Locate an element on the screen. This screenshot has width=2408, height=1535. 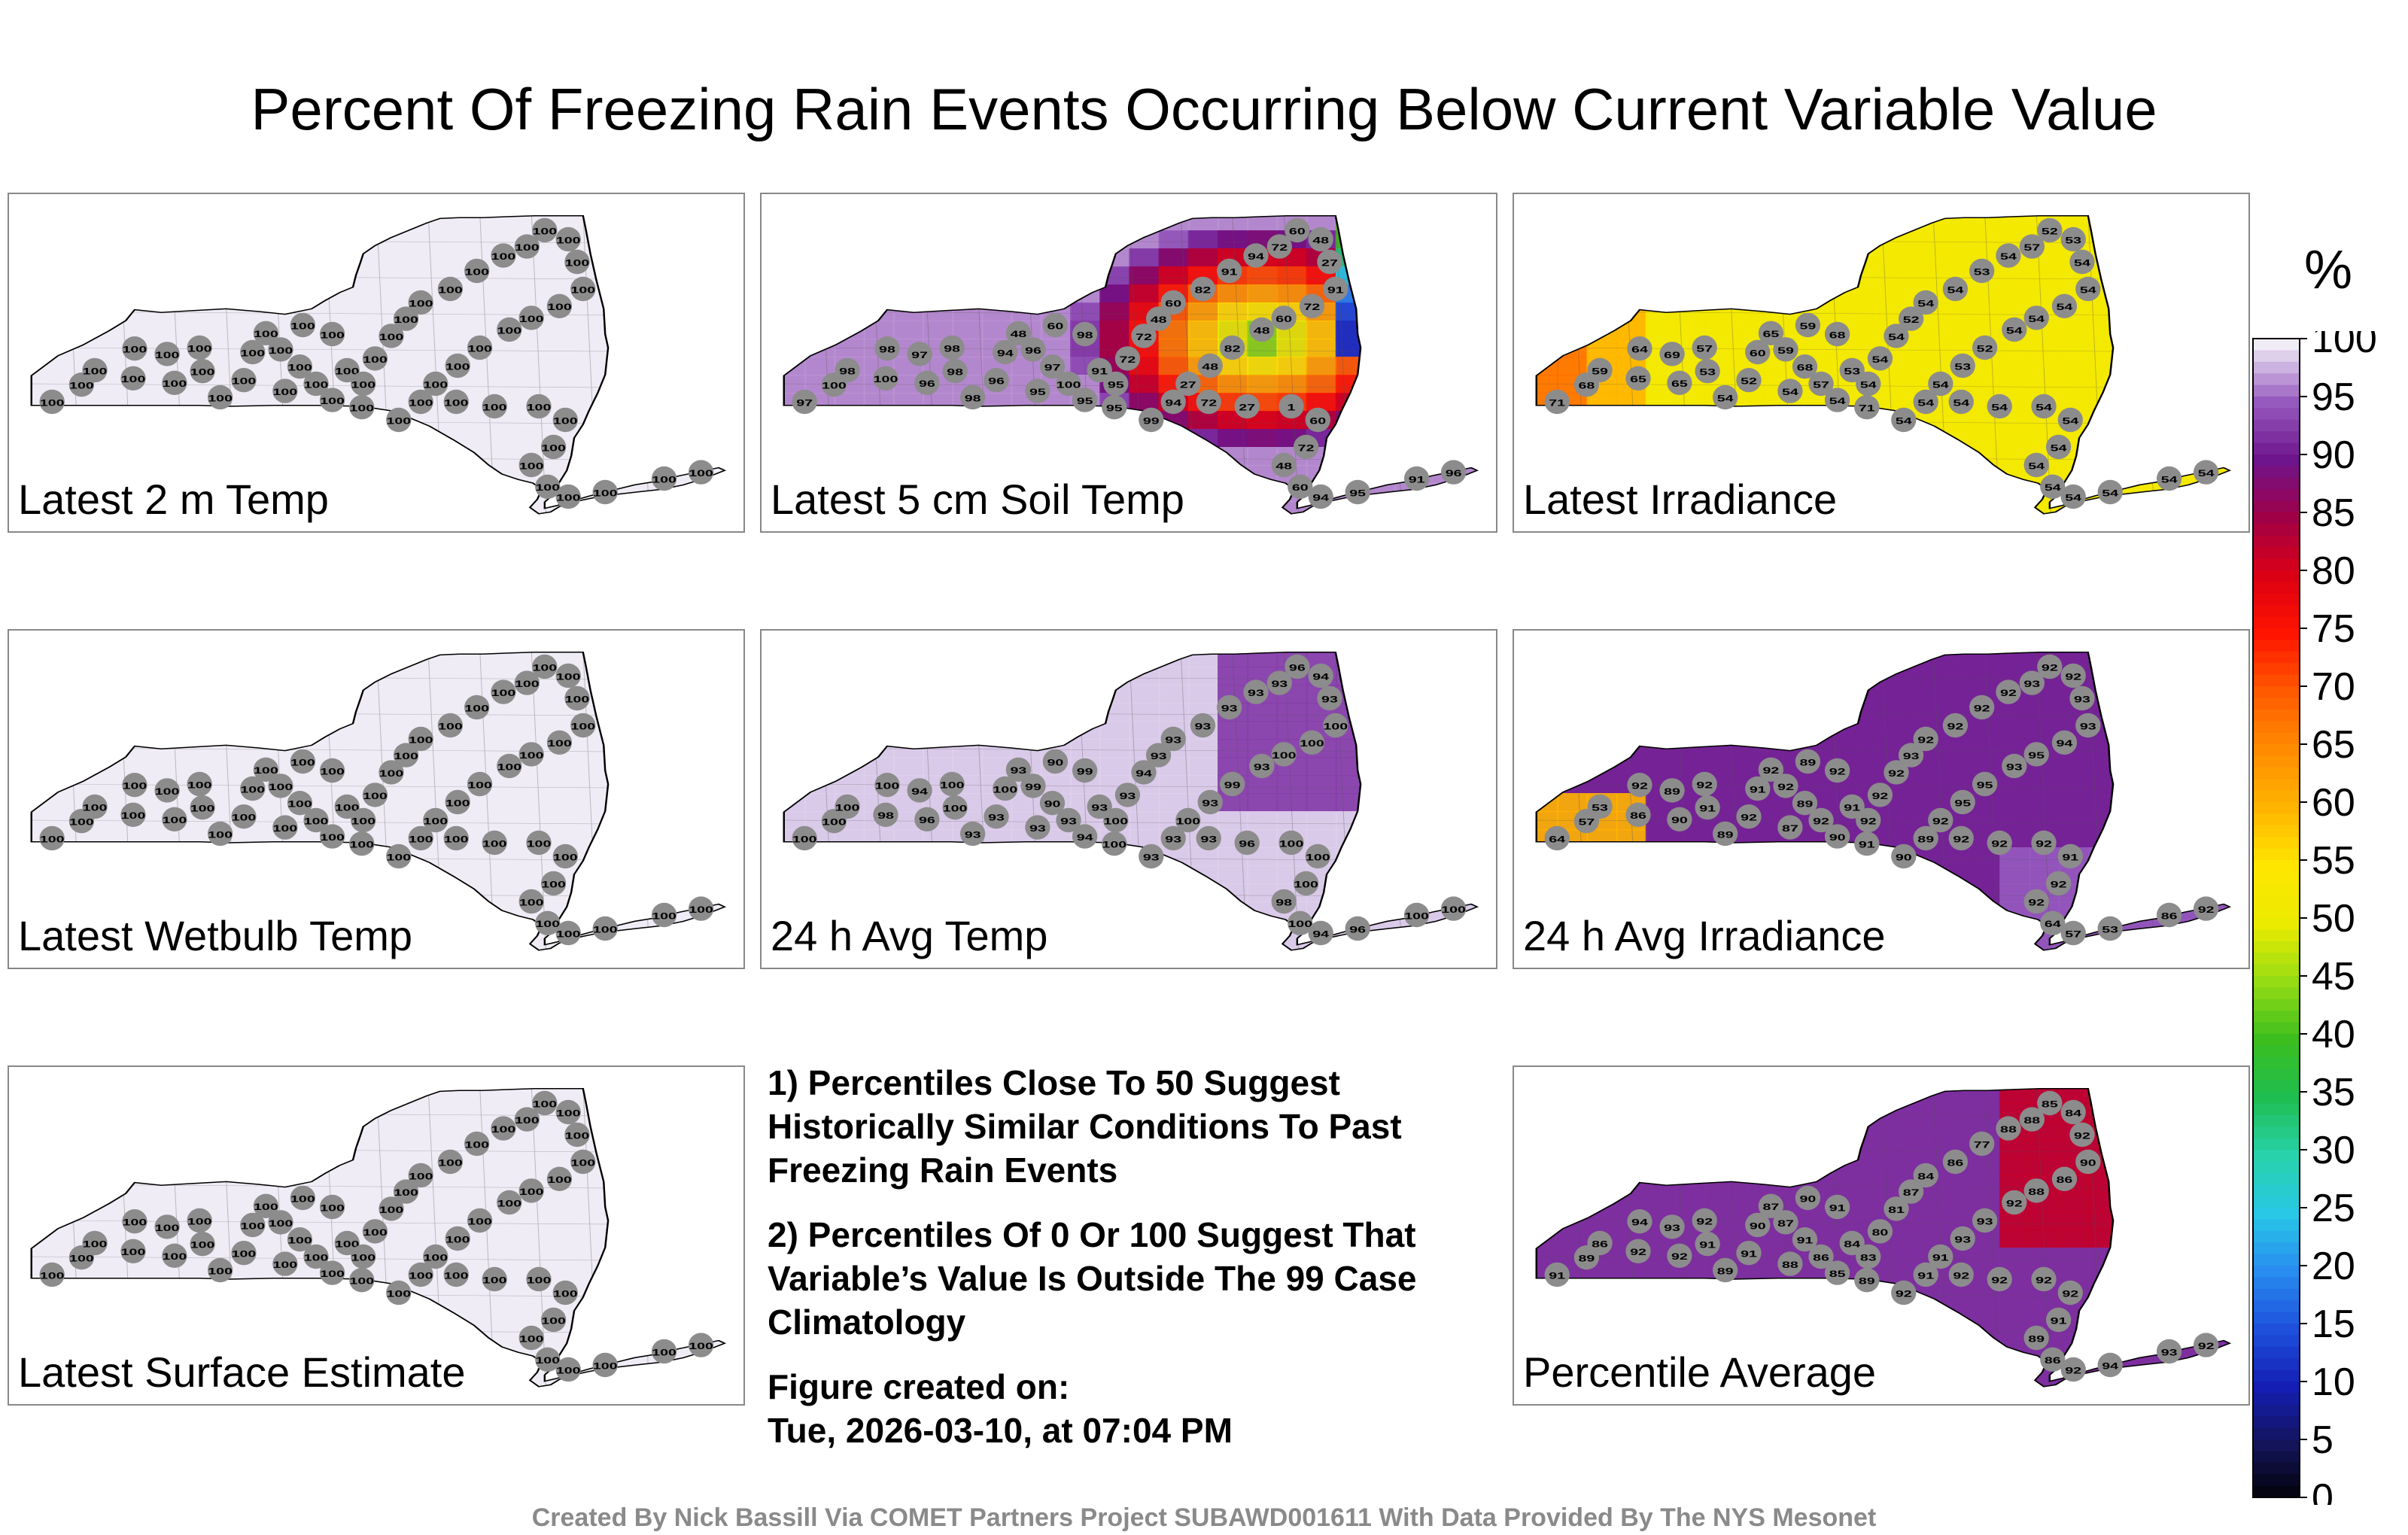
station-value: 94 is located at coordinates (1639, 1222).